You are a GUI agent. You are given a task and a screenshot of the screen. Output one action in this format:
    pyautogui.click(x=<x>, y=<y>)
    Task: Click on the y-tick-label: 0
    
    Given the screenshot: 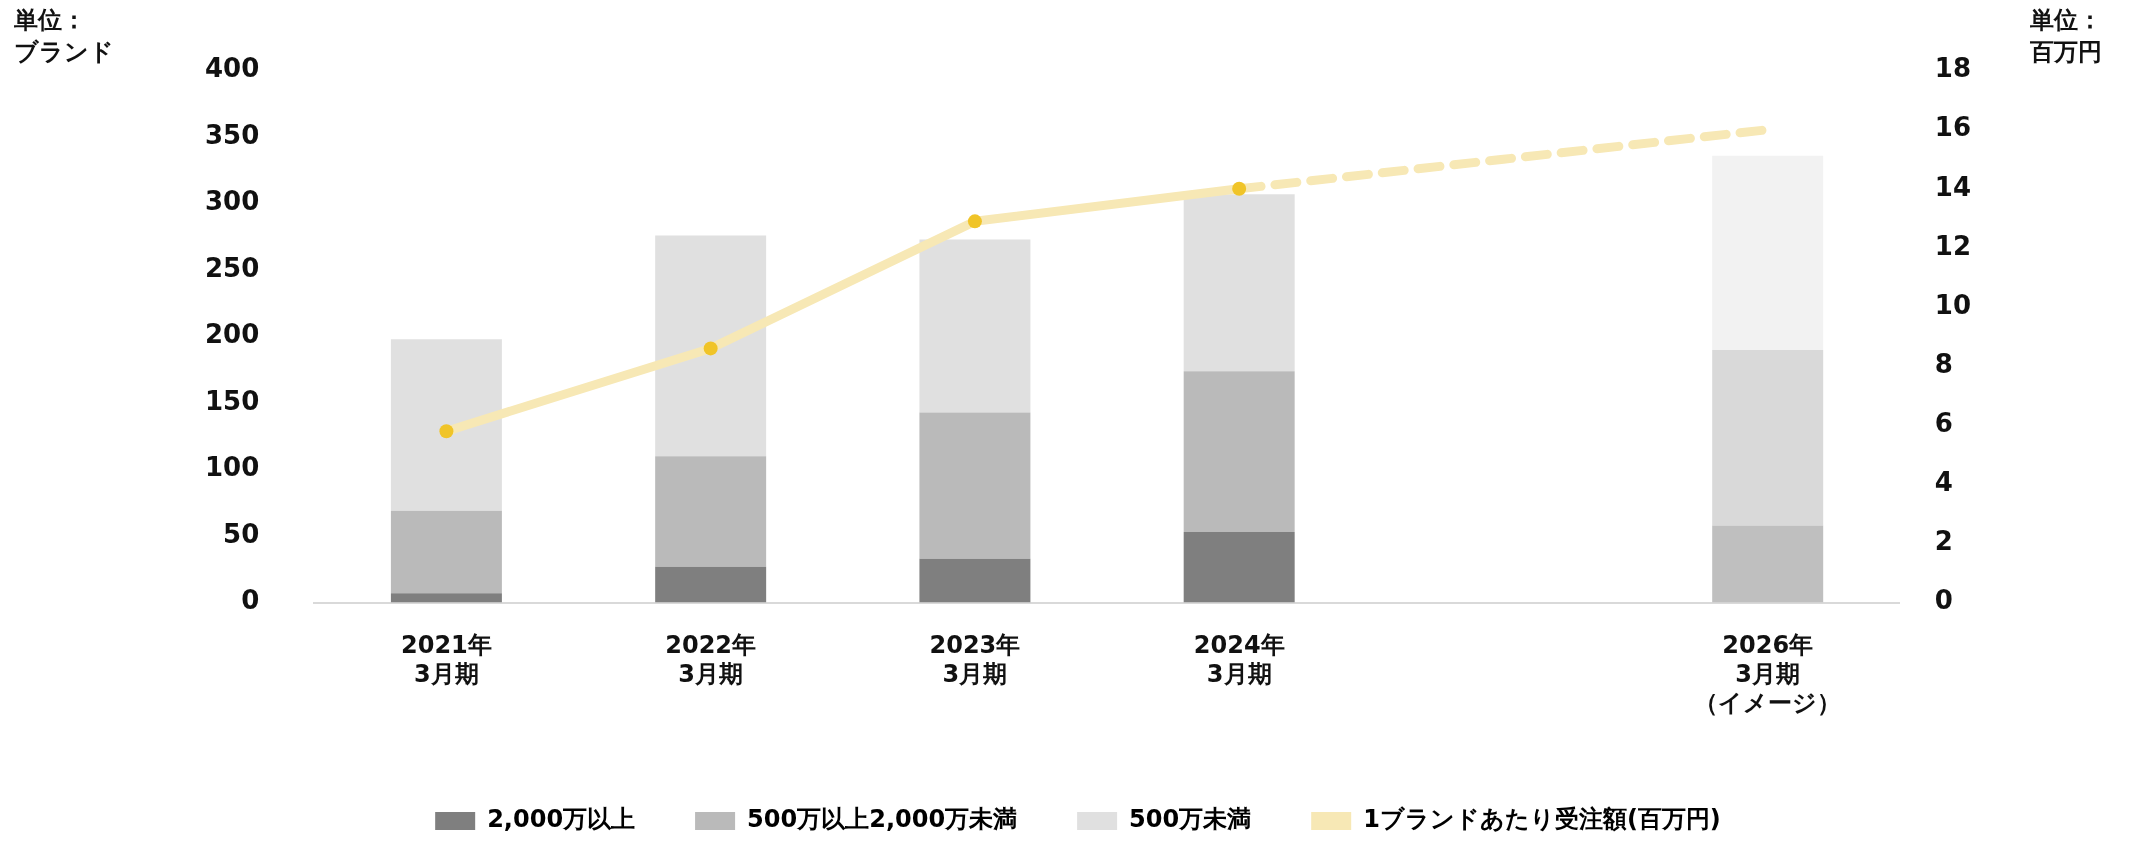 What is the action you would take?
    pyautogui.click(x=250, y=600)
    